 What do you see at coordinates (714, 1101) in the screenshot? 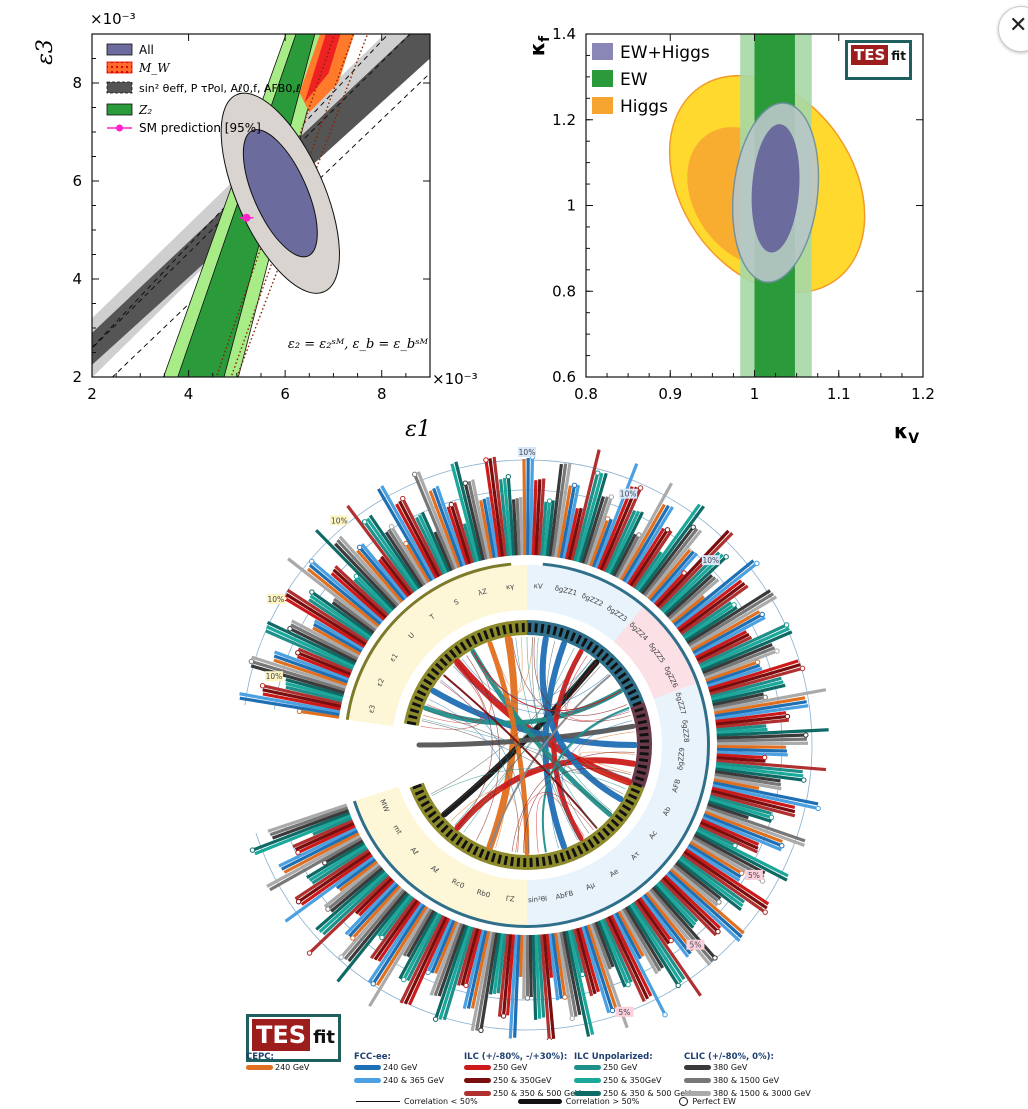
I see `legend-item-label: Perfect EW` at bounding box center [714, 1101].